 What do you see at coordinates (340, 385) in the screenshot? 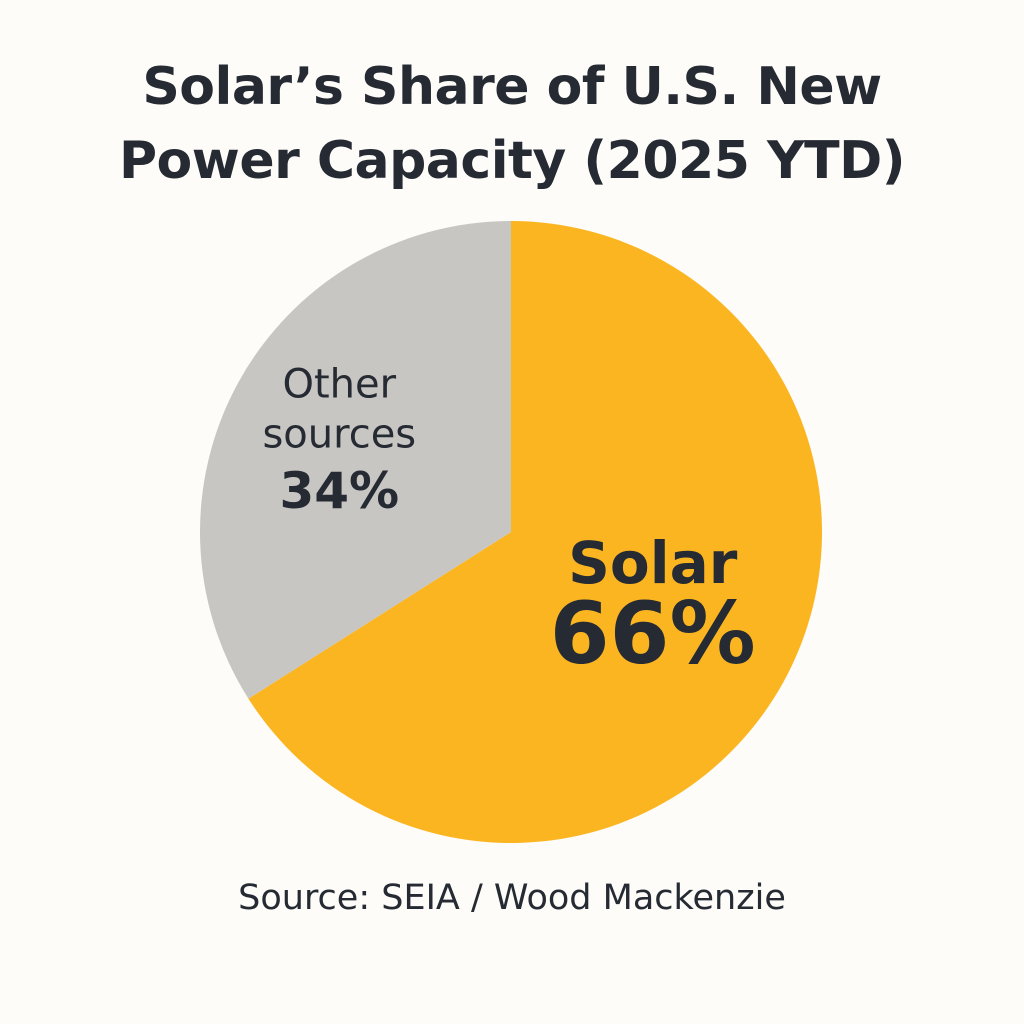
I see `pie-category-label-other-sources: Other` at bounding box center [340, 385].